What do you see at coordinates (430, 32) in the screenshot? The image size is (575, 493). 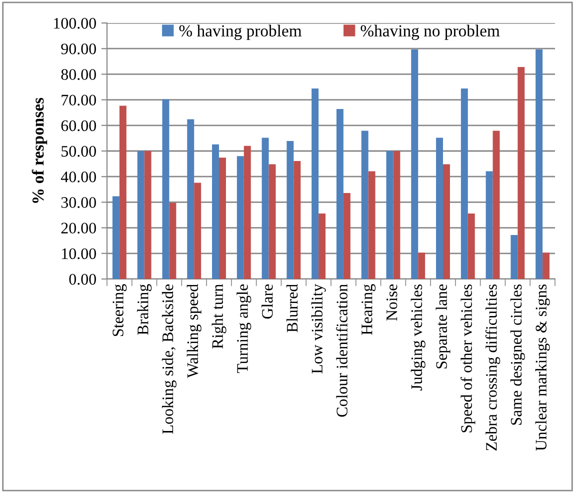 I see `legend-label: %having no problem` at bounding box center [430, 32].